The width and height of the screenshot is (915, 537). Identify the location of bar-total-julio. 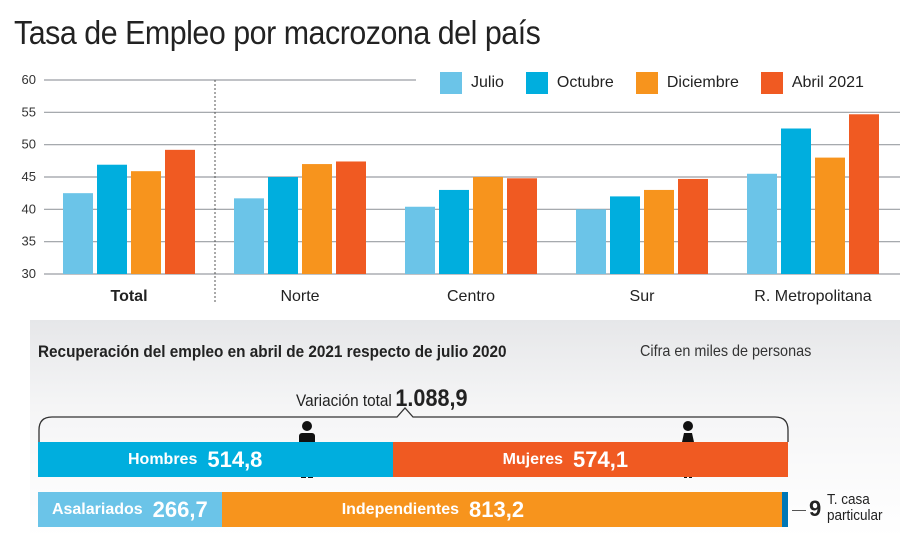
(78, 233).